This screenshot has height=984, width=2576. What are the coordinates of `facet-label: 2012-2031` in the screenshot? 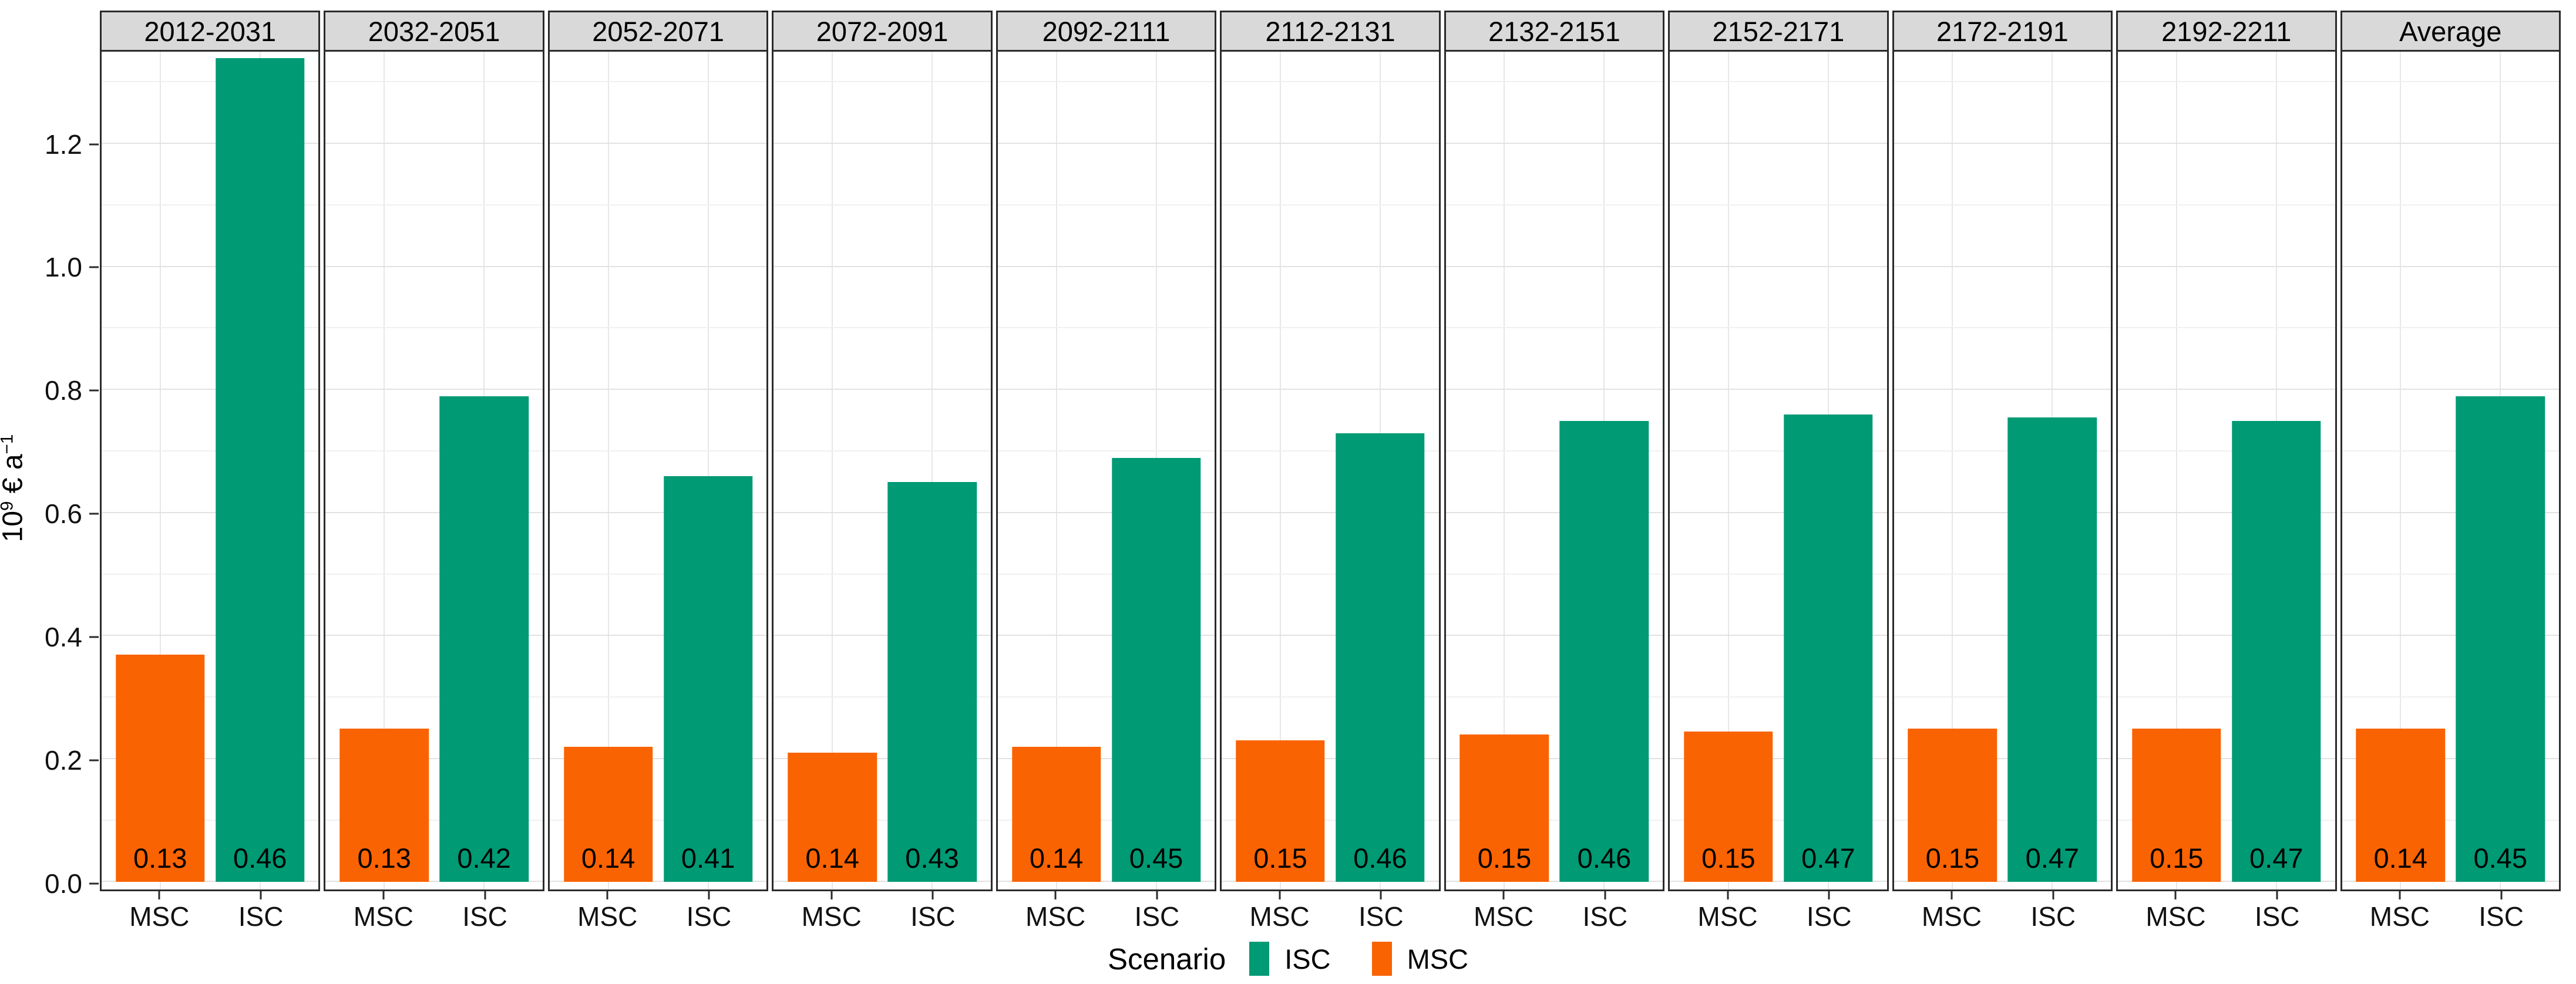 It's located at (210, 31).